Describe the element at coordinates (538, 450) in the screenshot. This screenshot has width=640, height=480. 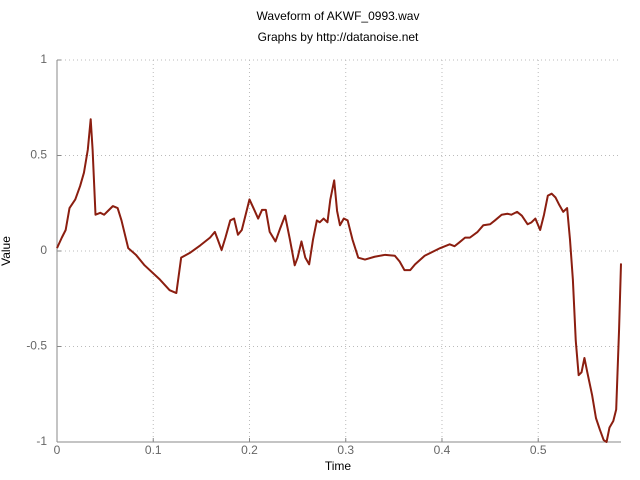
I see `x-tick-label: 0.5` at that location.